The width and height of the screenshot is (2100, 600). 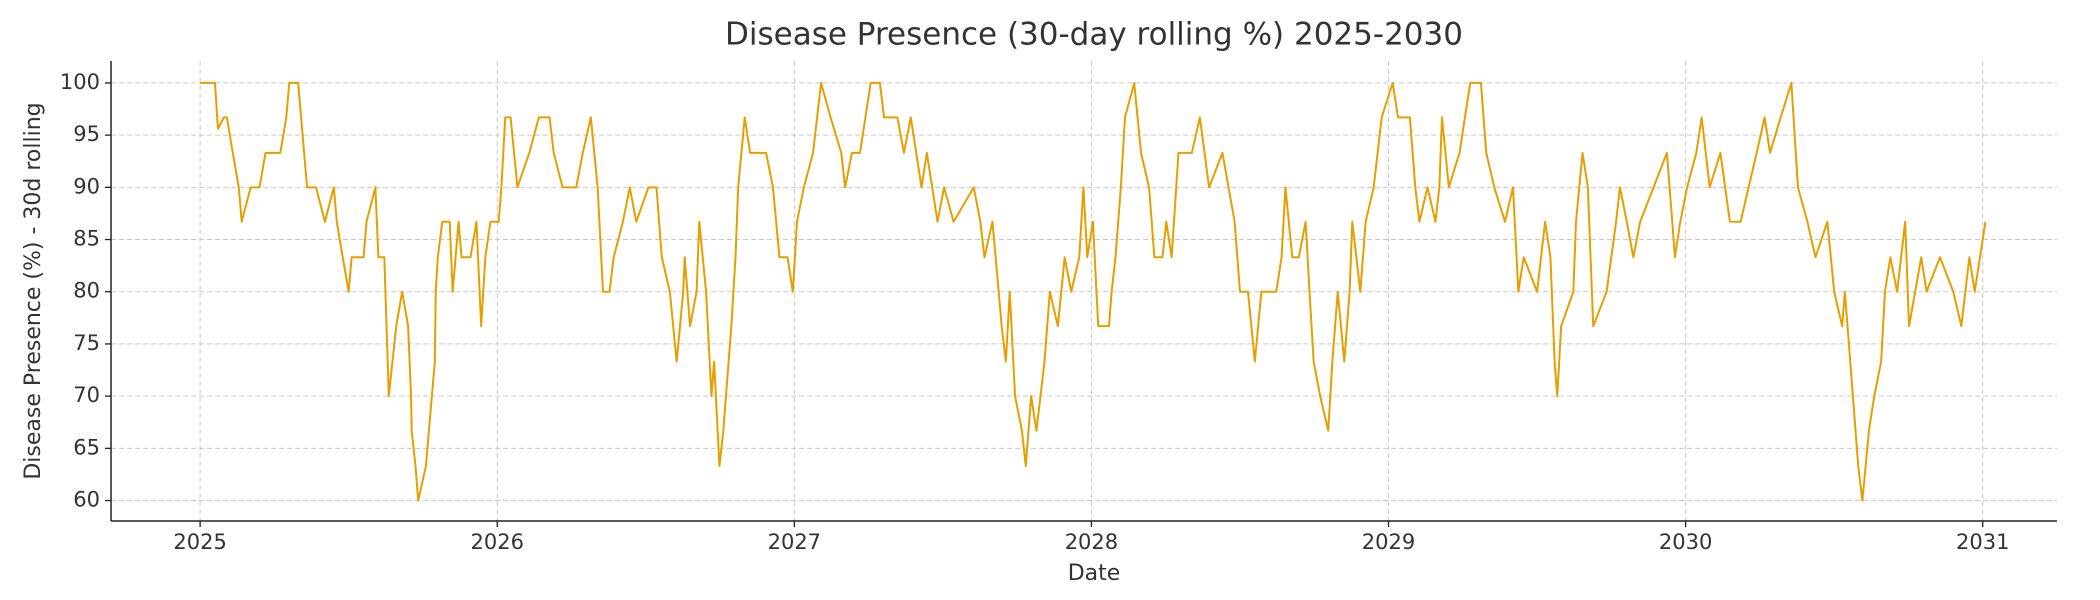 What do you see at coordinates (86, 239) in the screenshot?
I see `y-tick-label: 85` at bounding box center [86, 239].